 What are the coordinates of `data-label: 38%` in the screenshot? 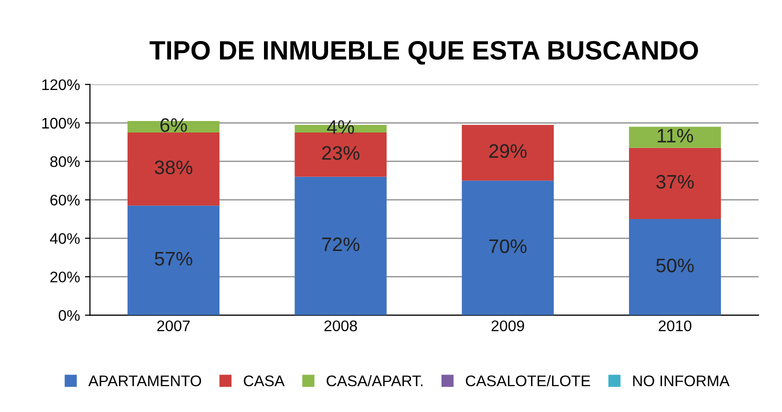 It's located at (173, 167).